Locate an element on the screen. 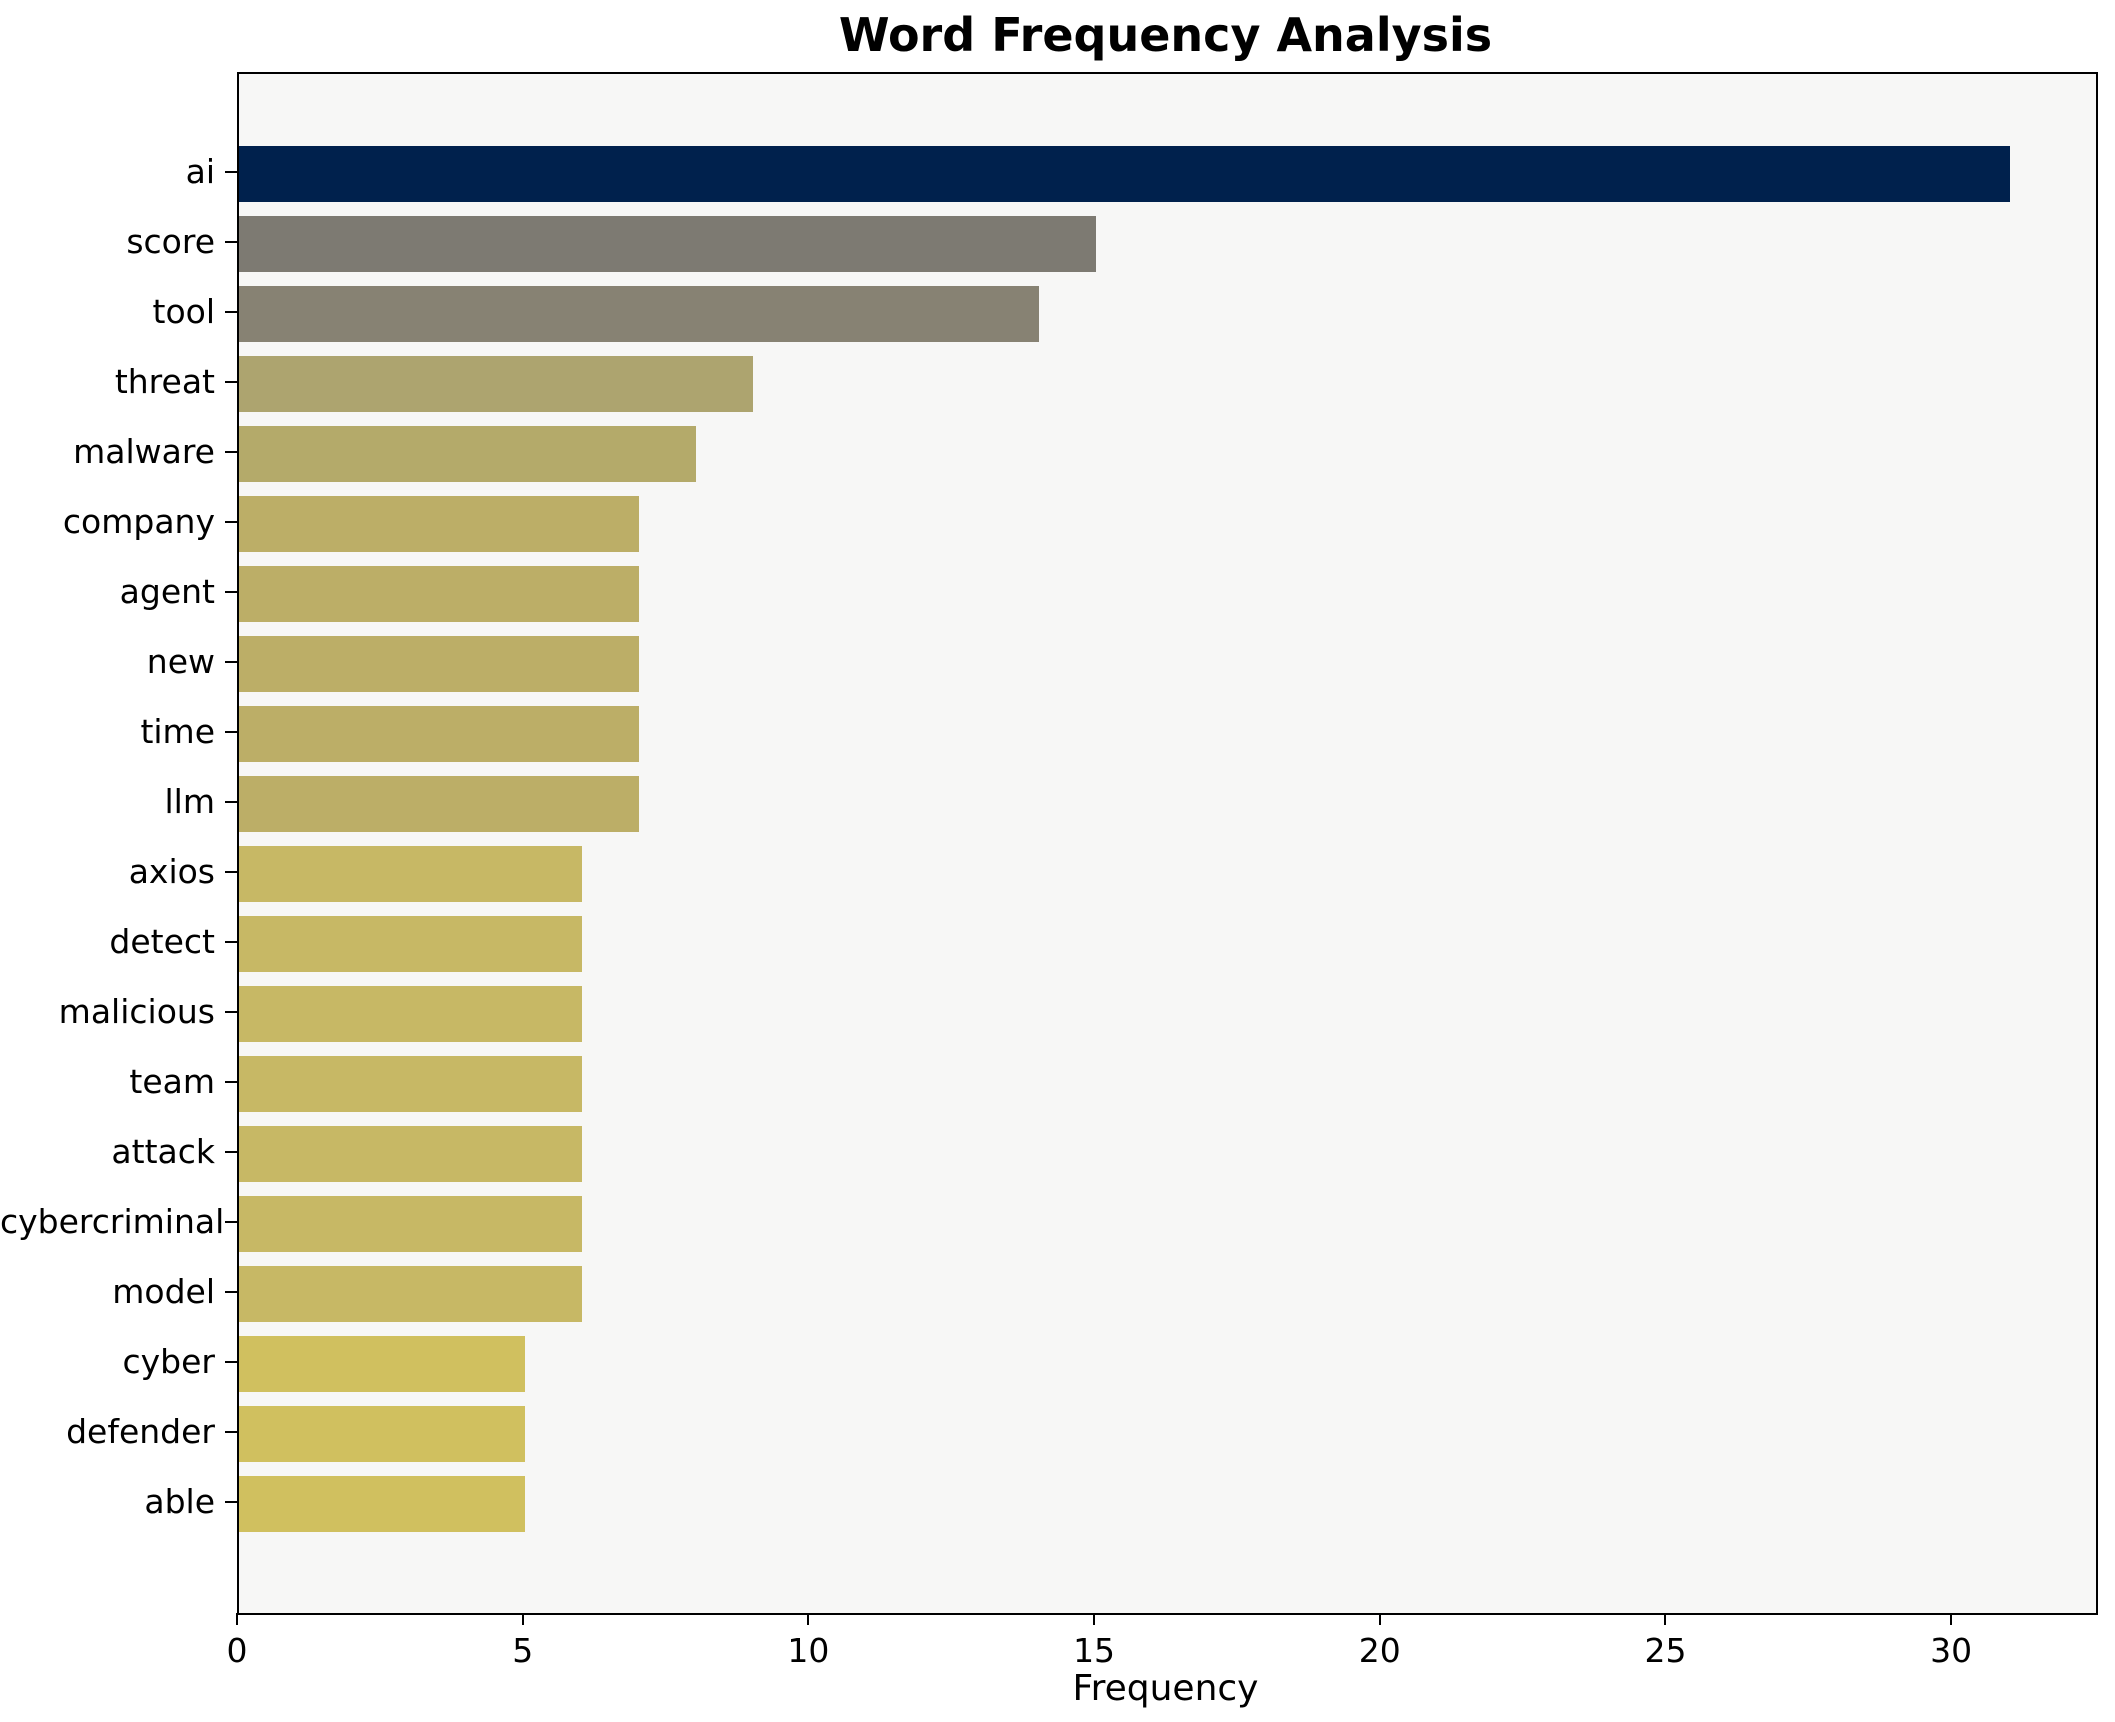 Image resolution: width=2115 pixels, height=1722 pixels. y-tick-new is located at coordinates (231, 662).